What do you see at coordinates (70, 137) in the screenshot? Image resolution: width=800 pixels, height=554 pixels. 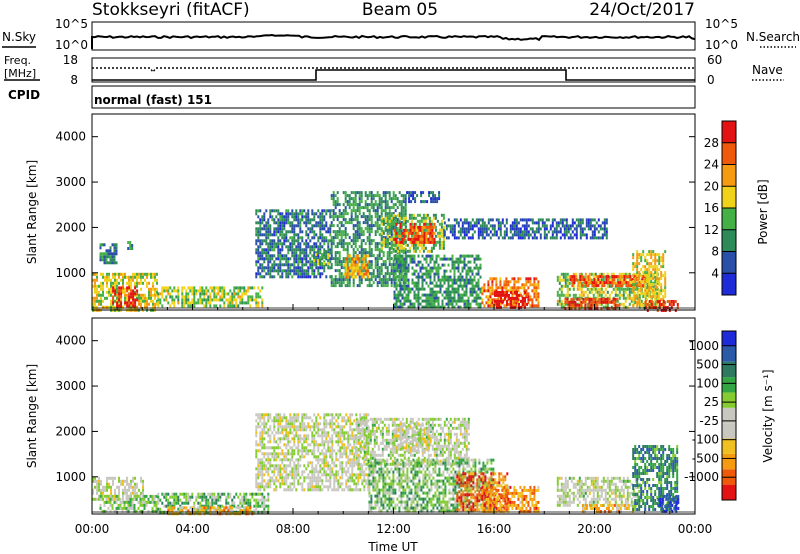 I see `y-tick-label: 4000` at bounding box center [70, 137].